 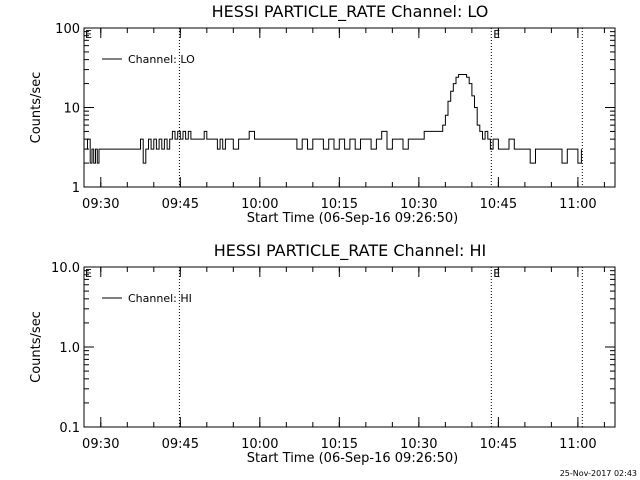 What do you see at coordinates (71, 109) in the screenshot?
I see `y-tick-label: 10` at bounding box center [71, 109].